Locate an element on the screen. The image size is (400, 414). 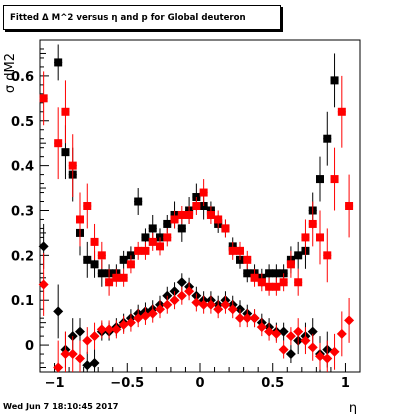
y-axis-title: σ dM2 is located at coordinates (10, 73).